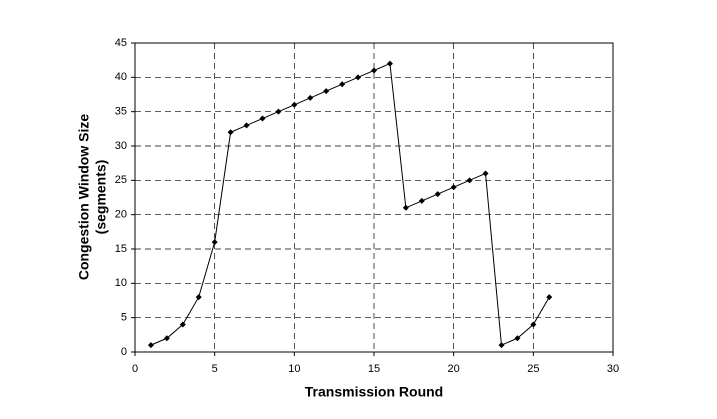 The image size is (717, 419). Describe the element at coordinates (454, 369) in the screenshot. I see `x-tick-label: 20` at that location.